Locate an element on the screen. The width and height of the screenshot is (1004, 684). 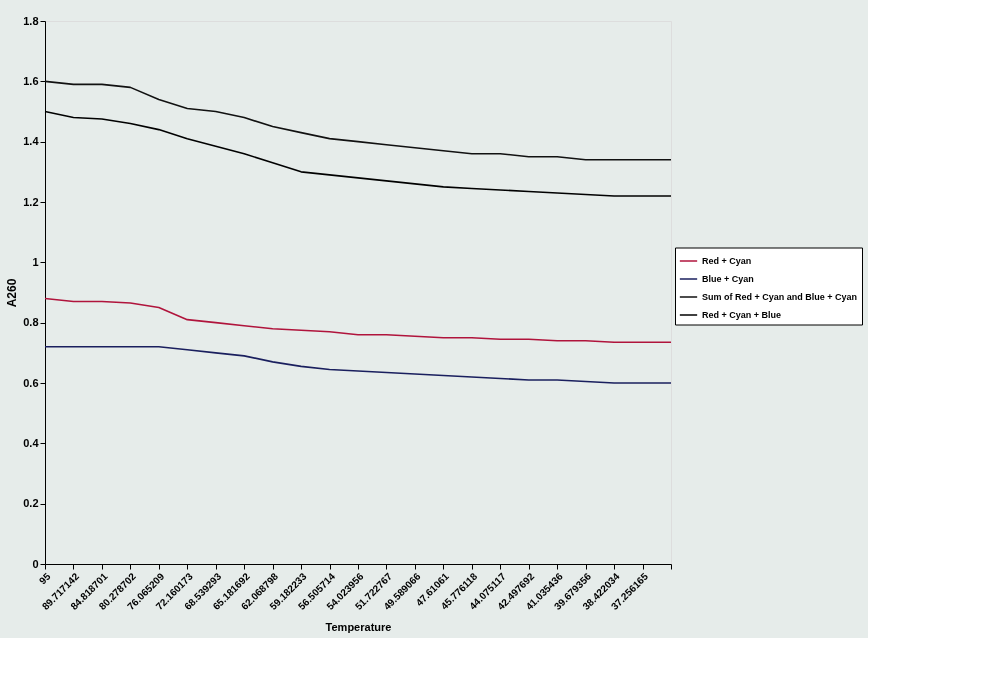
y-tick-label: 1.2 is located at coordinates (31, 201).